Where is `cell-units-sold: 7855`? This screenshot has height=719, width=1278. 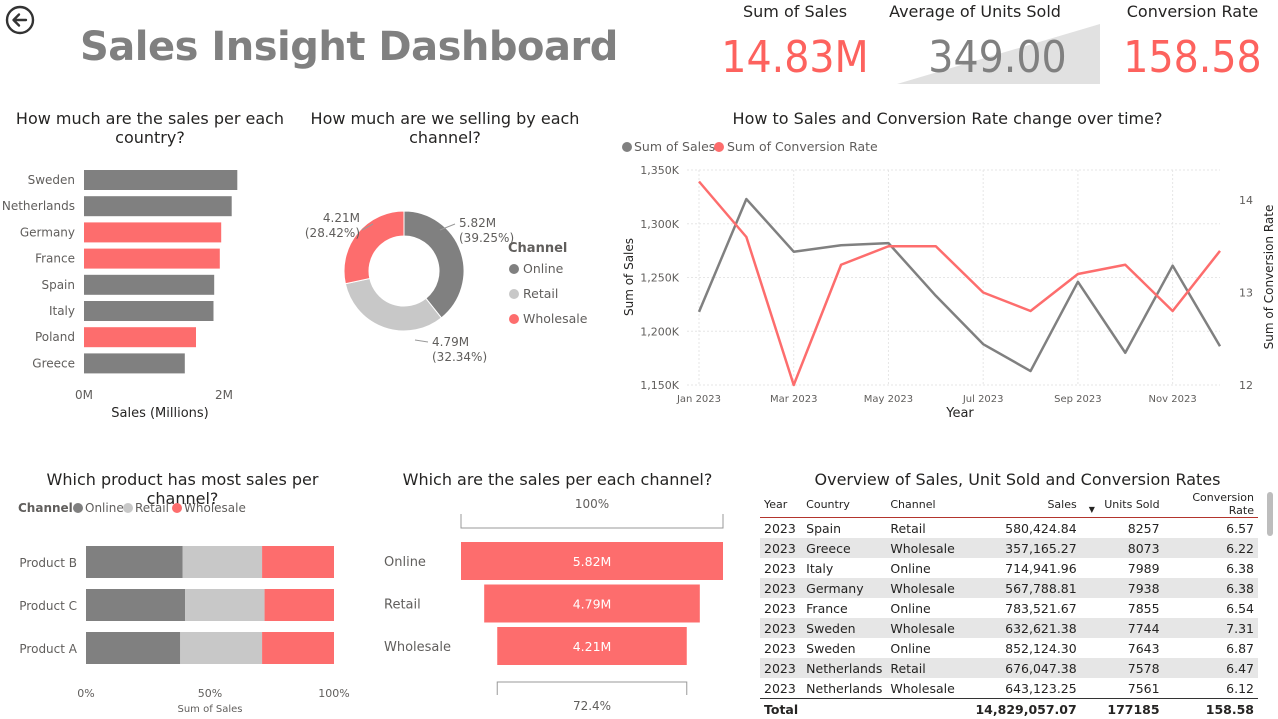 cell-units-sold: 7855 is located at coordinates (1122, 608).